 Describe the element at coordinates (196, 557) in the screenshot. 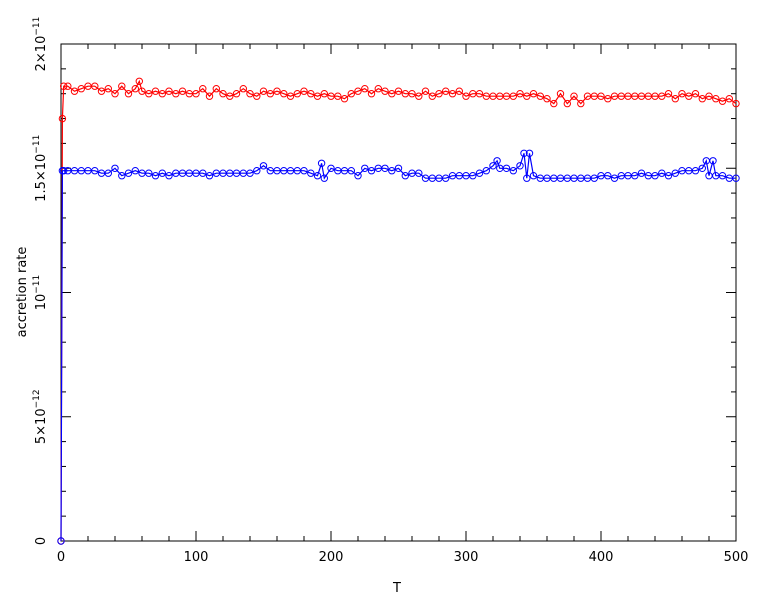

I see `x-tick-label: 100` at that location.